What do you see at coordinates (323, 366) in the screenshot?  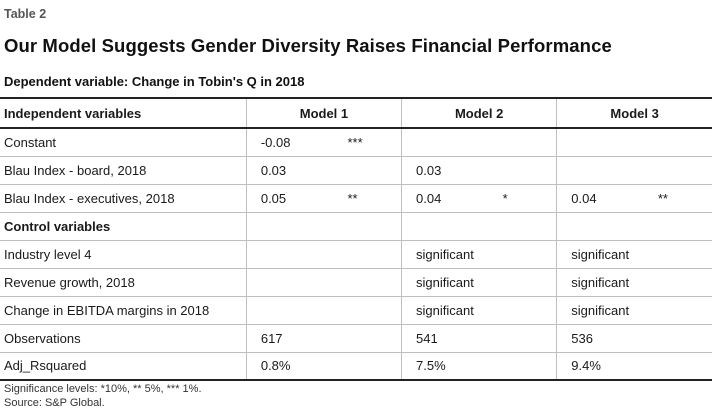 I see `cell-value: 0.8%` at bounding box center [323, 366].